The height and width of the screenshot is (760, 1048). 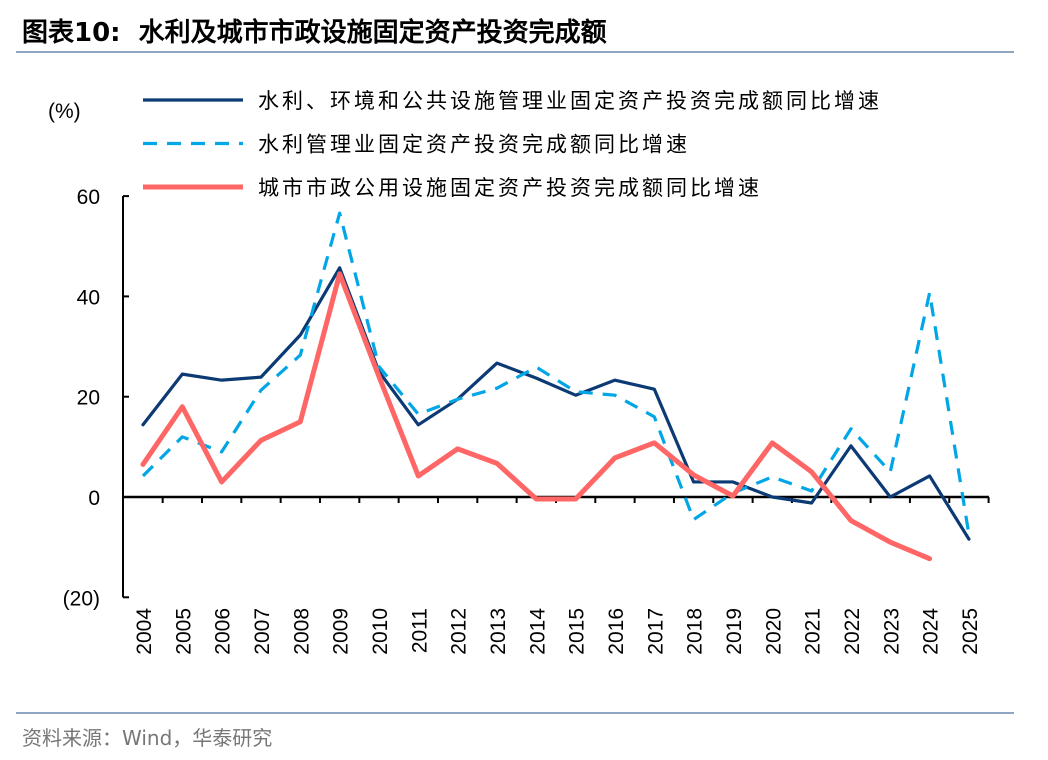 I want to click on x-tick-label: 2023, so click(x=891, y=631).